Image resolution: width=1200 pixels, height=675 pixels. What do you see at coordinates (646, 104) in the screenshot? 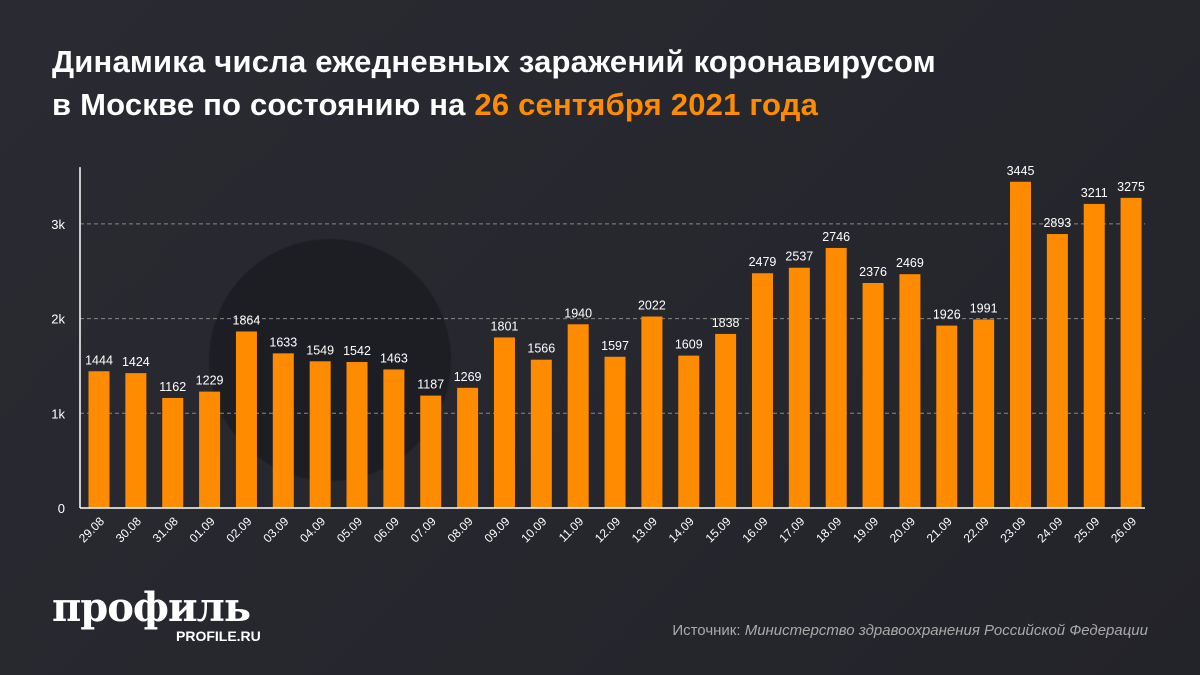
I see `title-date: 26 сентября 2021 года` at bounding box center [646, 104].